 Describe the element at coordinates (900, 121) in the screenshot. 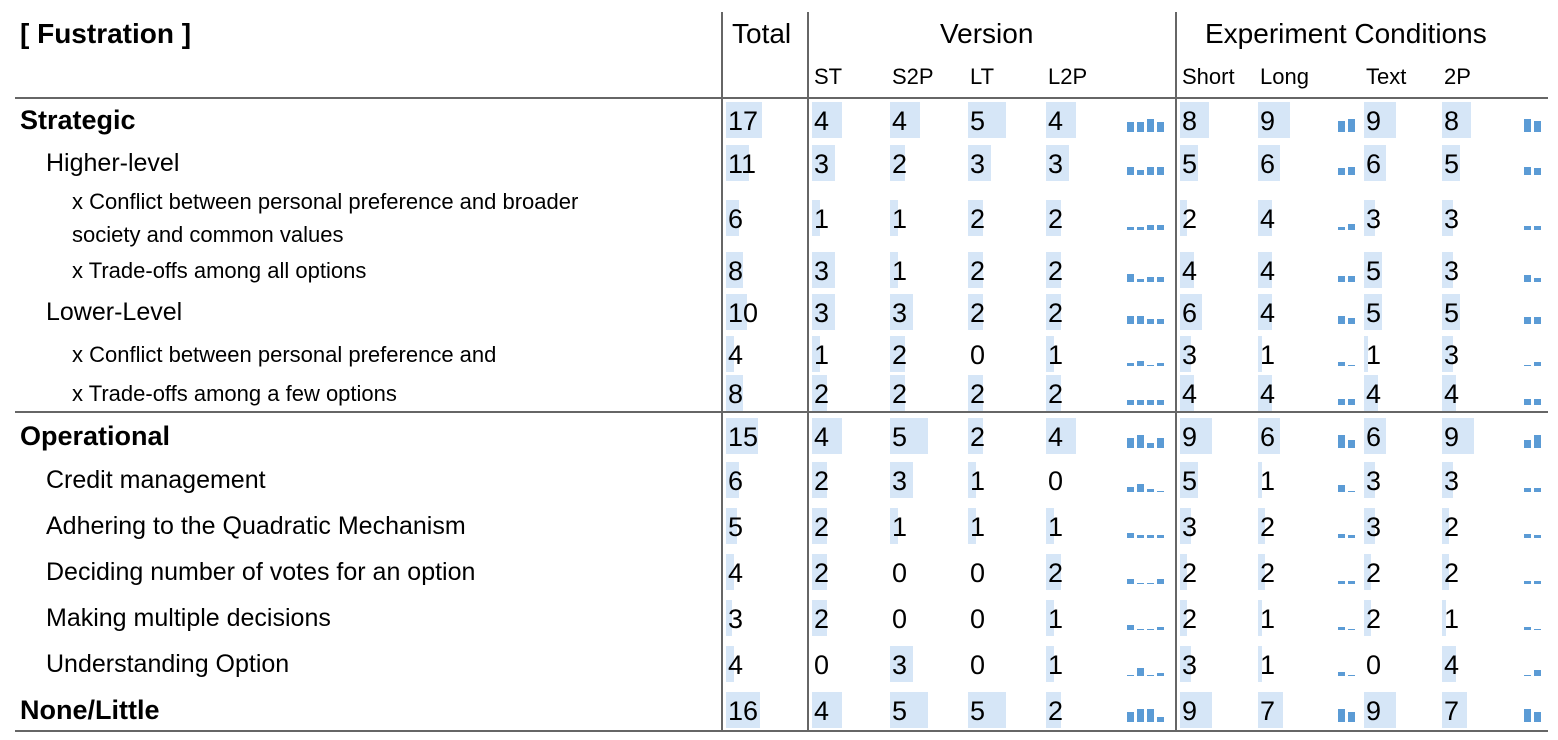

I see `cell-value: 4` at that location.